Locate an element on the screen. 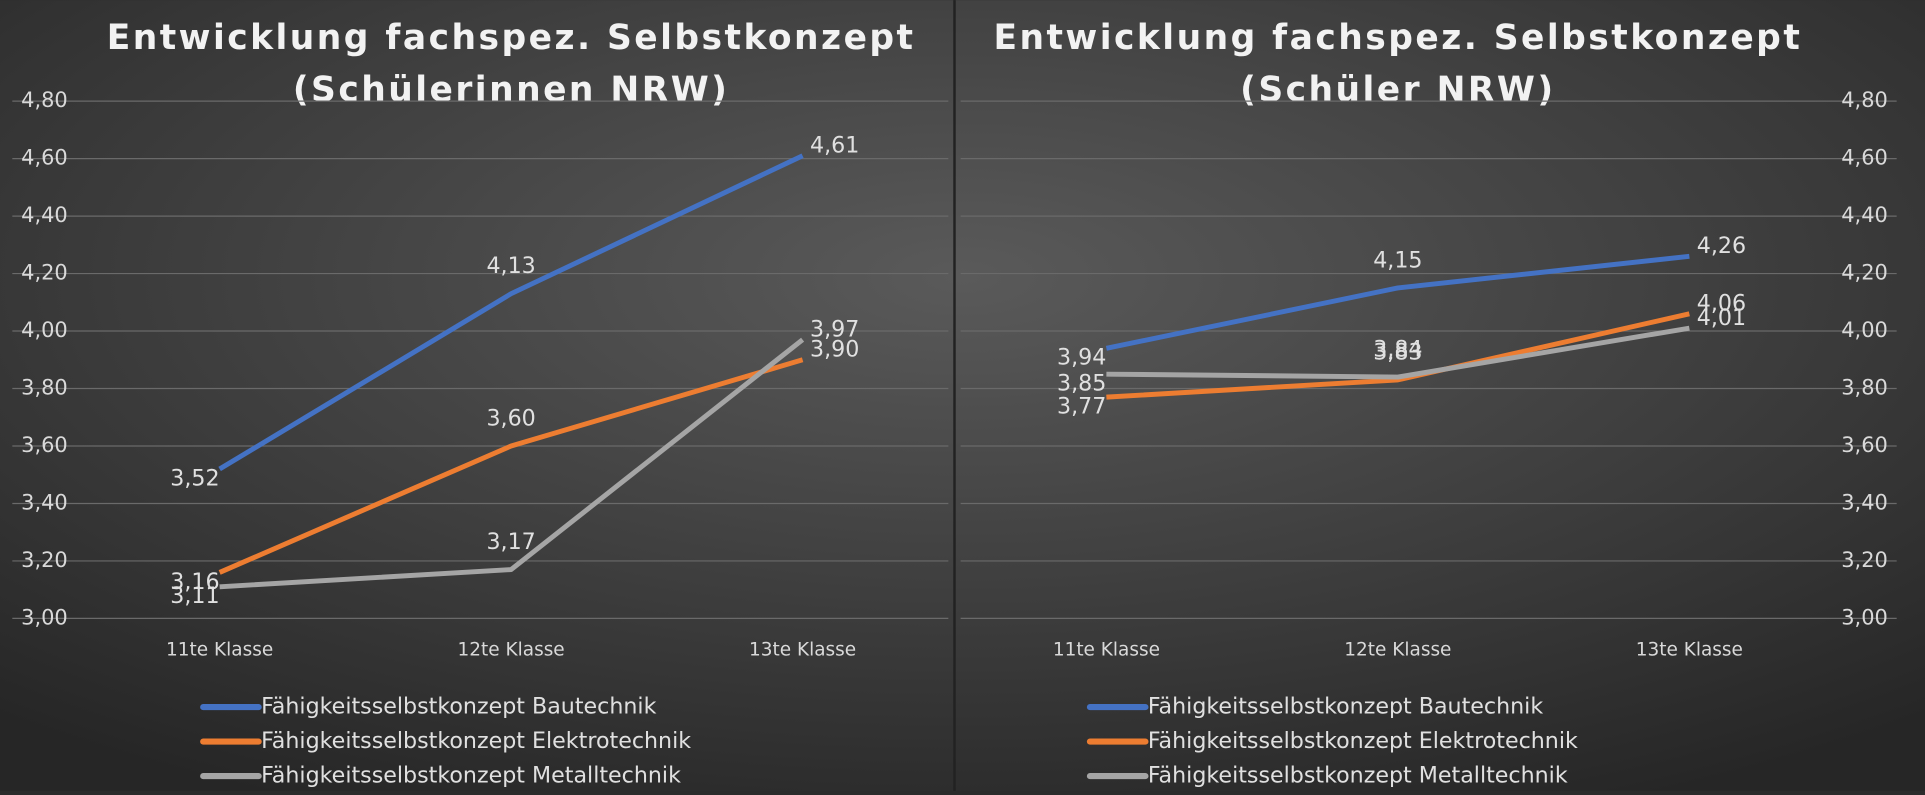 The image size is (1925, 795). data-label: 3,90 is located at coordinates (834, 349).